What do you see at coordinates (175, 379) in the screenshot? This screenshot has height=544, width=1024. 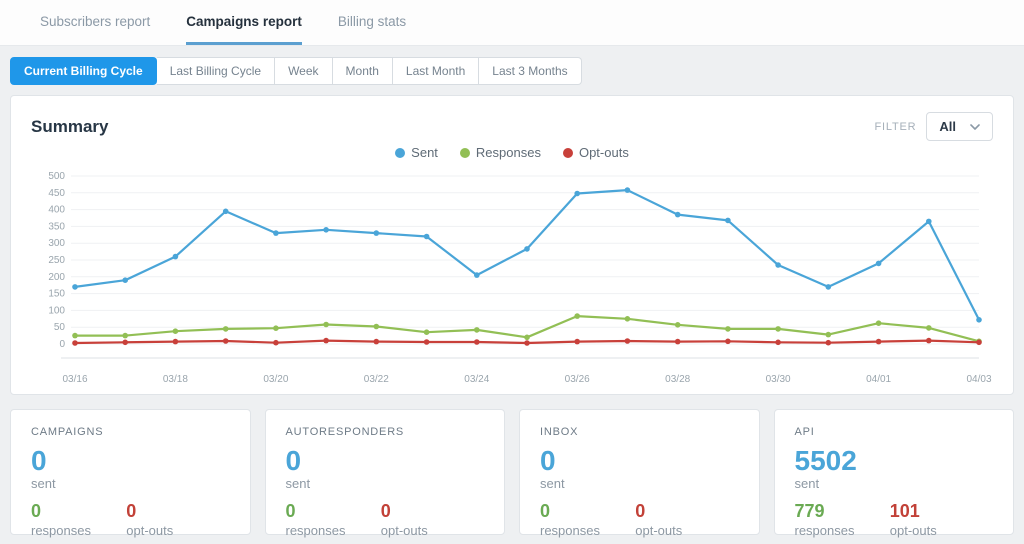 I see `svg-text: 03/18` at bounding box center [175, 379].